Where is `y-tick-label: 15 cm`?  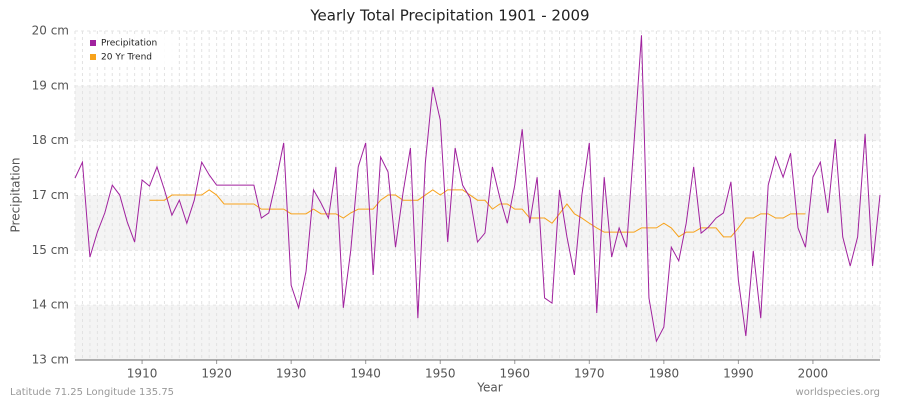 y-tick-label: 15 cm is located at coordinates (50, 250).